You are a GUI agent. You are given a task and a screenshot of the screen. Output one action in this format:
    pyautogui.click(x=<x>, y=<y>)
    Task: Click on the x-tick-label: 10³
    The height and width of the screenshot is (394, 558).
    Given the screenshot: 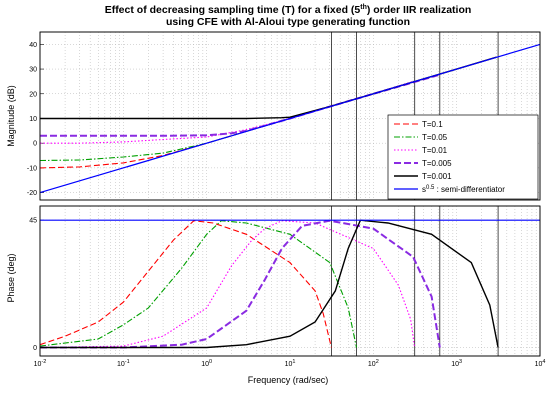 What is the action you would take?
    pyautogui.click(x=456, y=363)
    